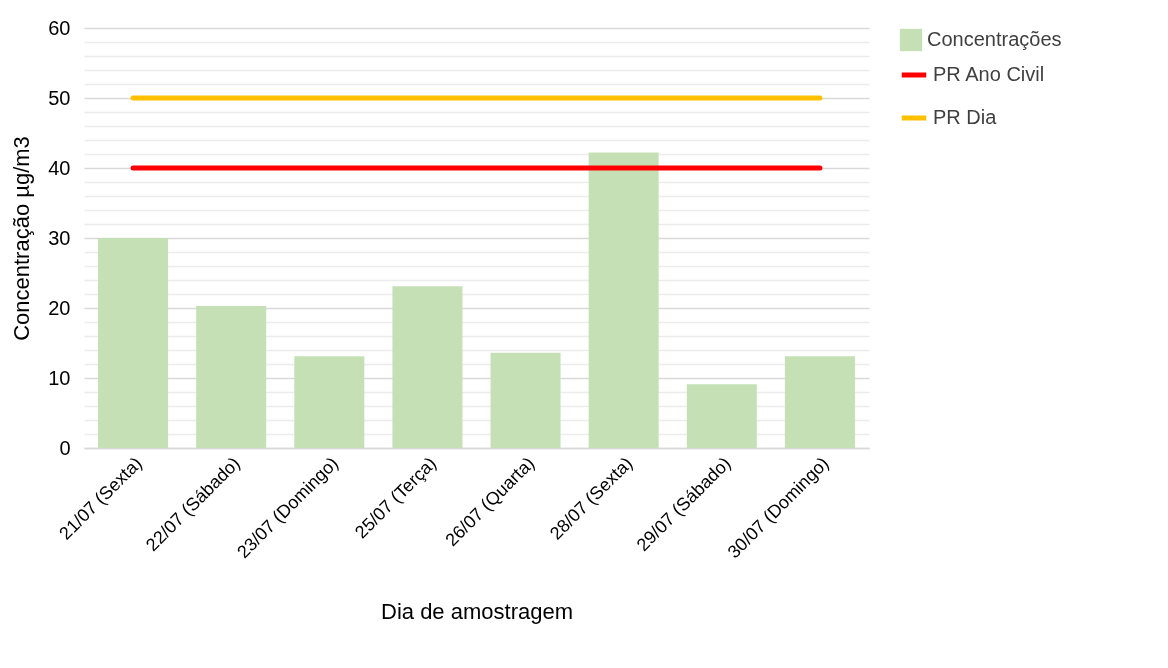 The image size is (1168, 668). Describe the element at coordinates (59, 167) in the screenshot. I see `y-tick-label: 40` at that location.